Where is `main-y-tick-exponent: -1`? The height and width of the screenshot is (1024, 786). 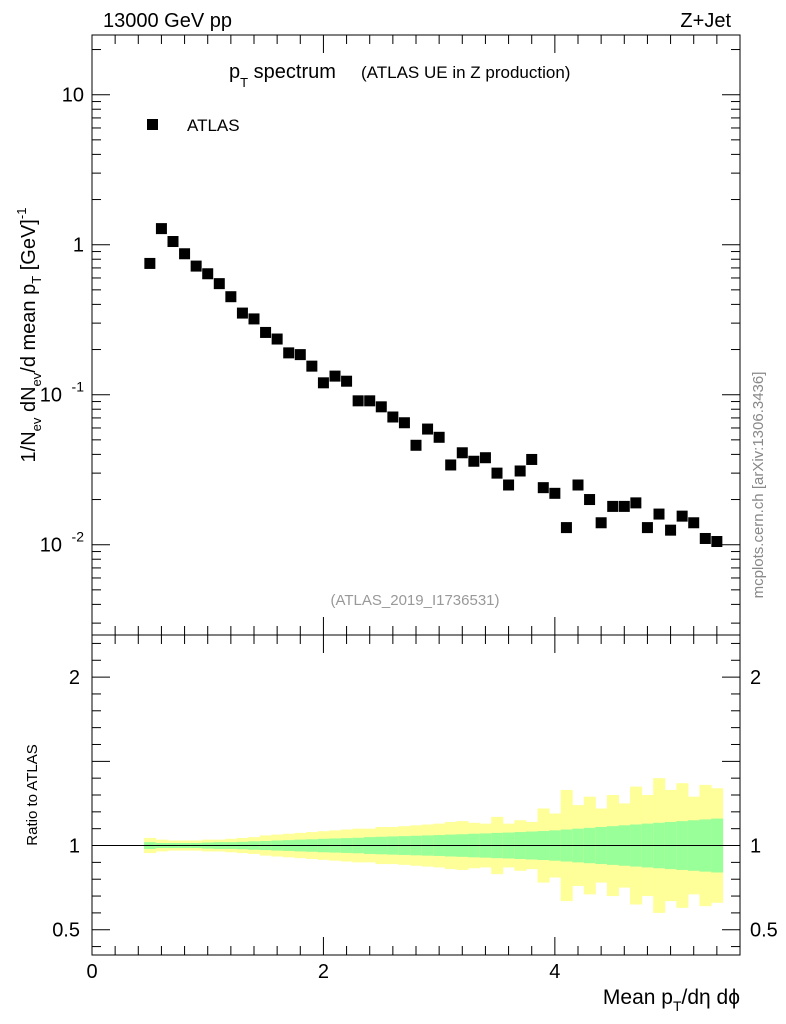 main-y-tick-exponent: -1 is located at coordinates (78, 387).